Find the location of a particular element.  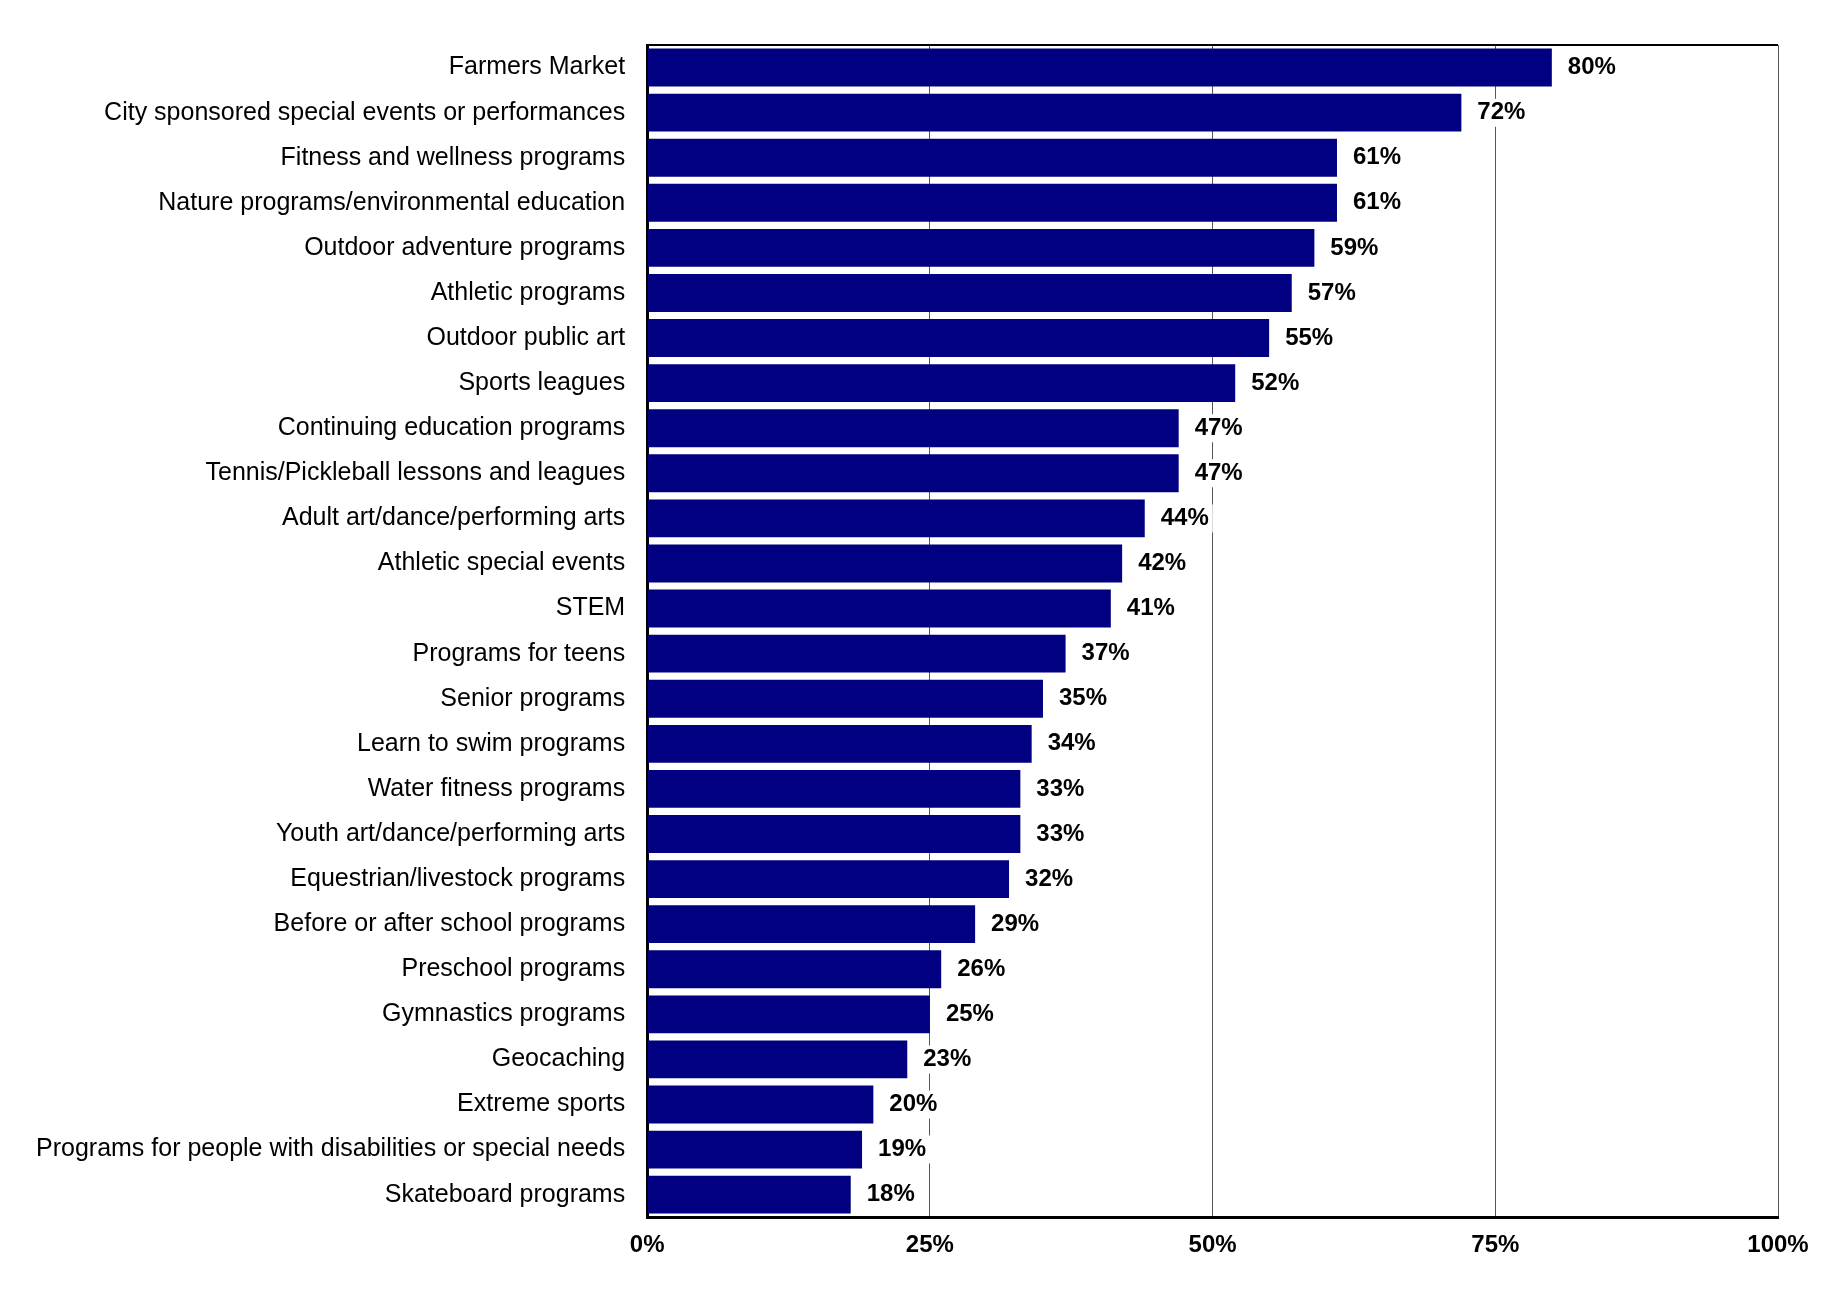

y-tick-label: Geocaching is located at coordinates (558, 1057).